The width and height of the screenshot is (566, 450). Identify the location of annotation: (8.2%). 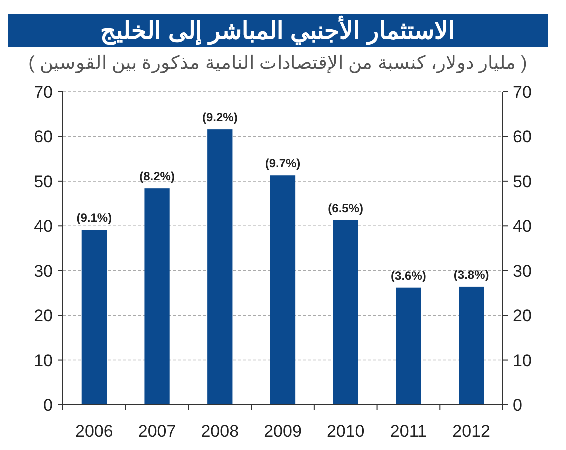
(157, 177).